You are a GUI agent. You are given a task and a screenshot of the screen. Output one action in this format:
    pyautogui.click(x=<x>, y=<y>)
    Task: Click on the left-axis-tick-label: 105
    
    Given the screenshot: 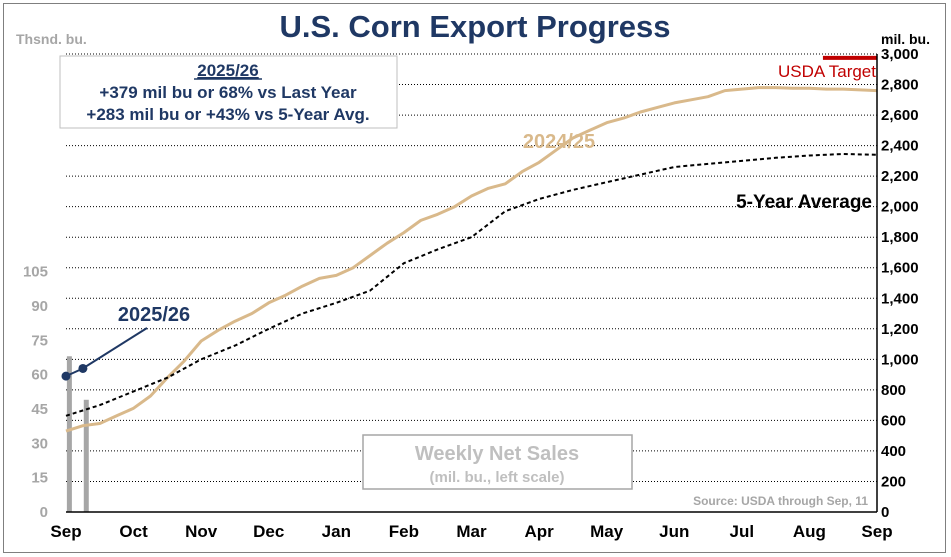 What is the action you would take?
    pyautogui.click(x=35, y=272)
    